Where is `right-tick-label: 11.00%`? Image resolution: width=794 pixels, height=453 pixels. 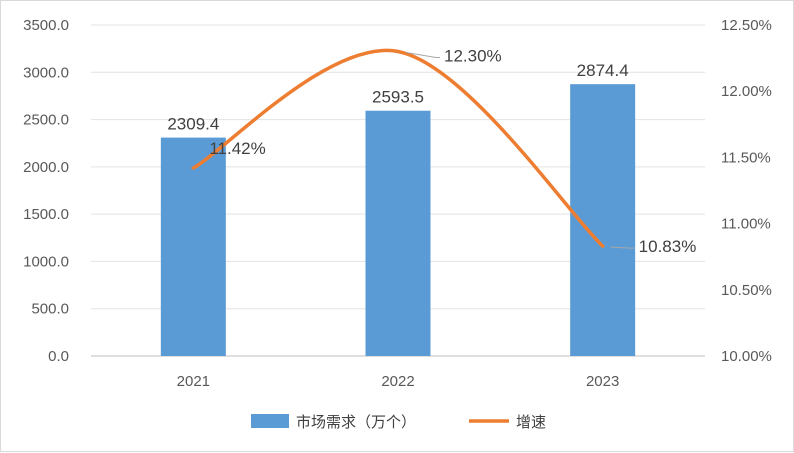
right-tick-label: 11.00% is located at coordinates (746, 224).